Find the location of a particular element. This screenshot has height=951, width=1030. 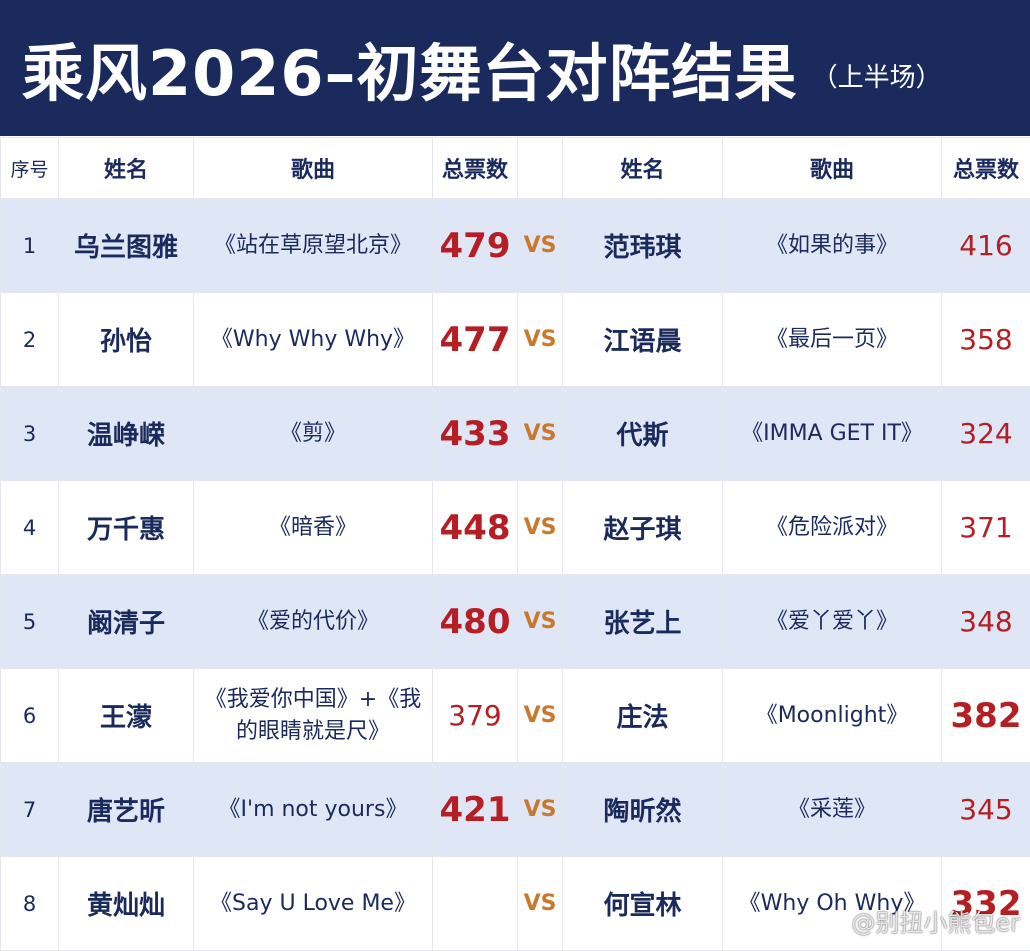

row-seq: 5 is located at coordinates (30, 622).